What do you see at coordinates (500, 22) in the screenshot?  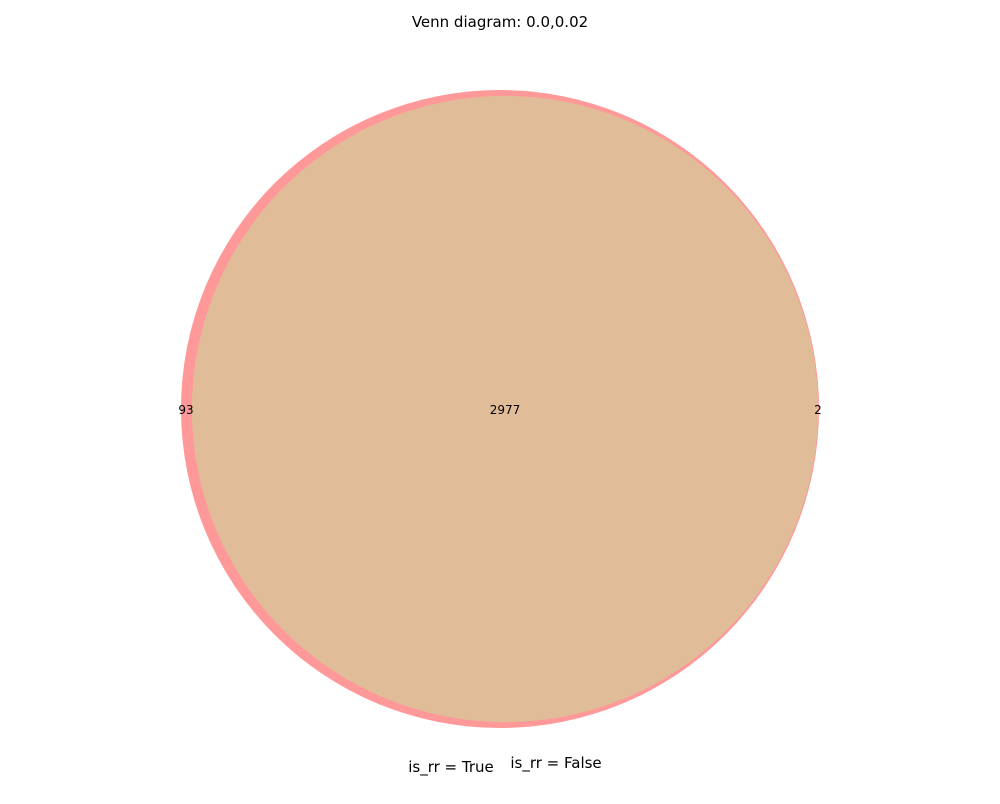 I see `chart-title: Venn diagram: 0.0,0.02` at bounding box center [500, 22].